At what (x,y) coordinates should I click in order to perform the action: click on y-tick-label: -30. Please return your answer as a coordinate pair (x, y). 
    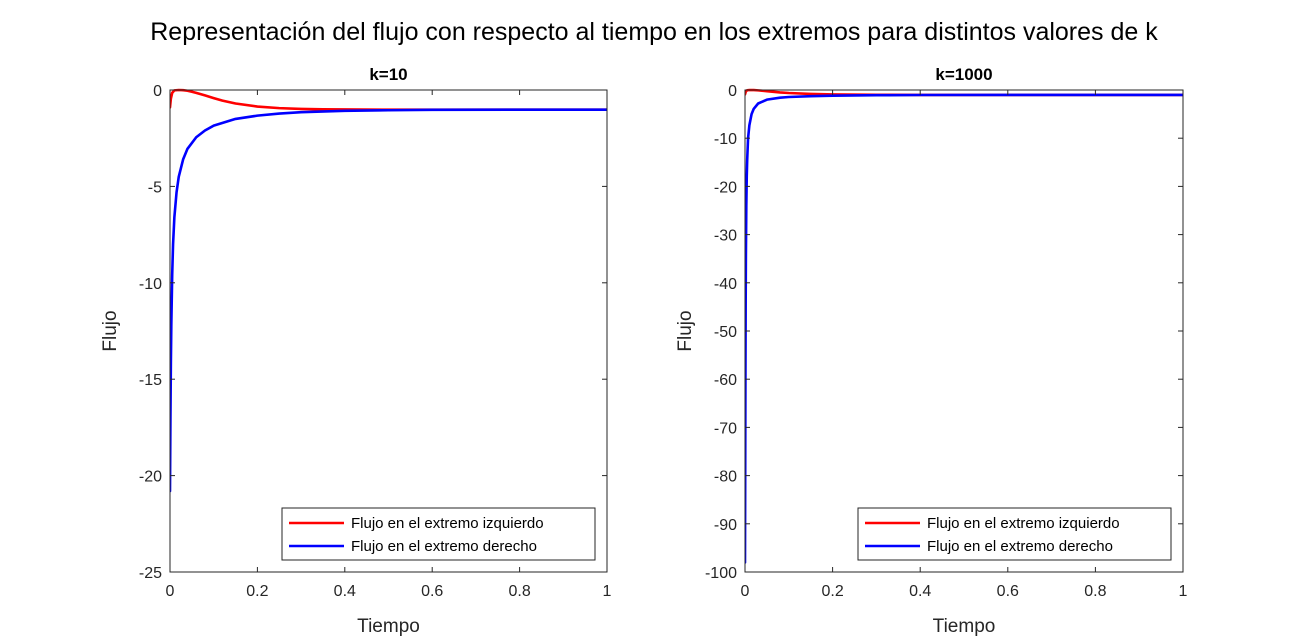
    Looking at the image, I should click on (725, 236).